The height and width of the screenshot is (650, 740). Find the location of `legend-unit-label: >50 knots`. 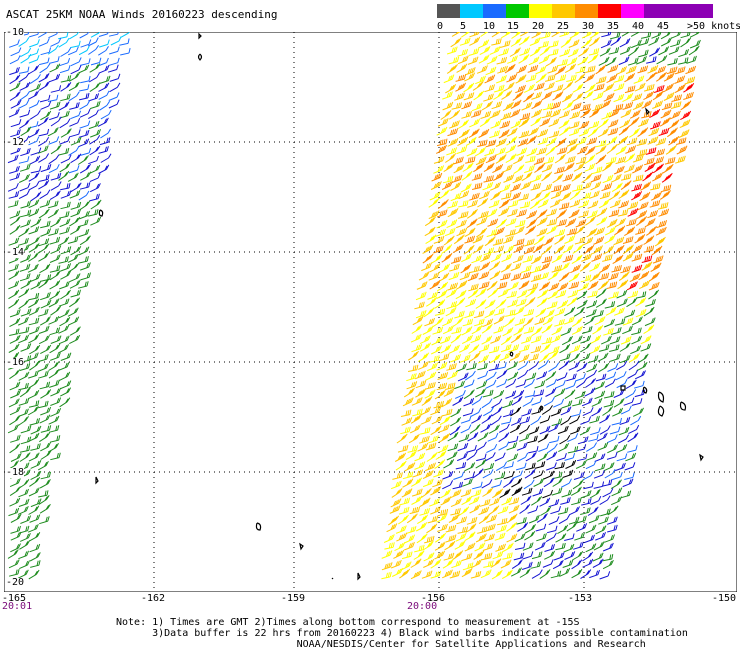

legend-unit-label: >50 knots is located at coordinates (713, 26).